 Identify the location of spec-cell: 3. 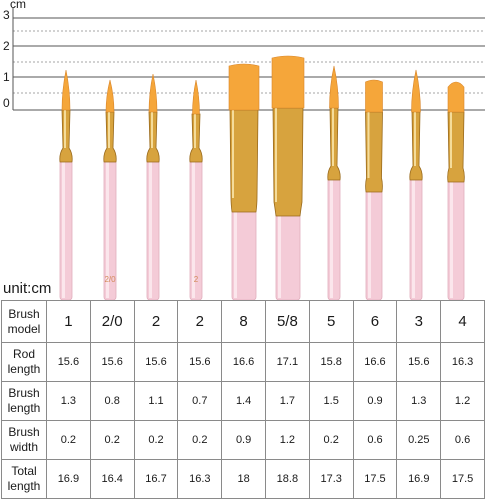
(419, 321).